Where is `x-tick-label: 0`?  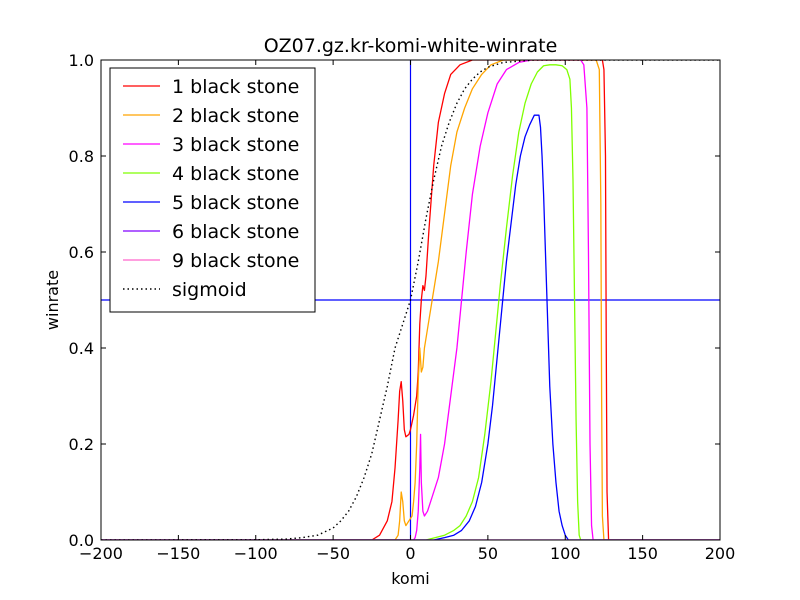 x-tick-label: 0 is located at coordinates (410, 553).